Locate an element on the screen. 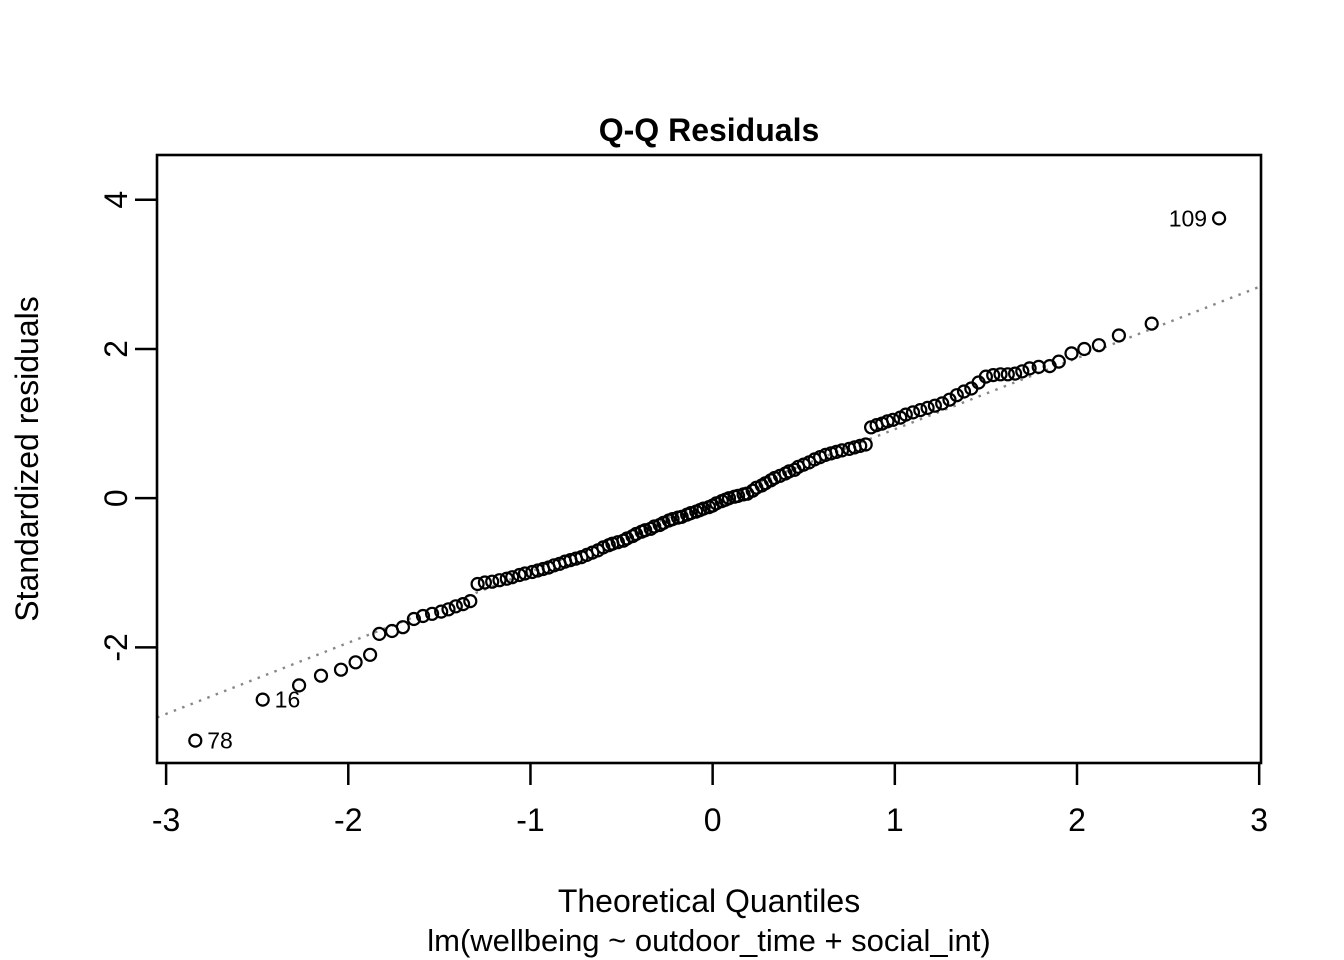 The height and width of the screenshot is (960, 1344). y-axis-tick-label: 0 is located at coordinates (116, 498).